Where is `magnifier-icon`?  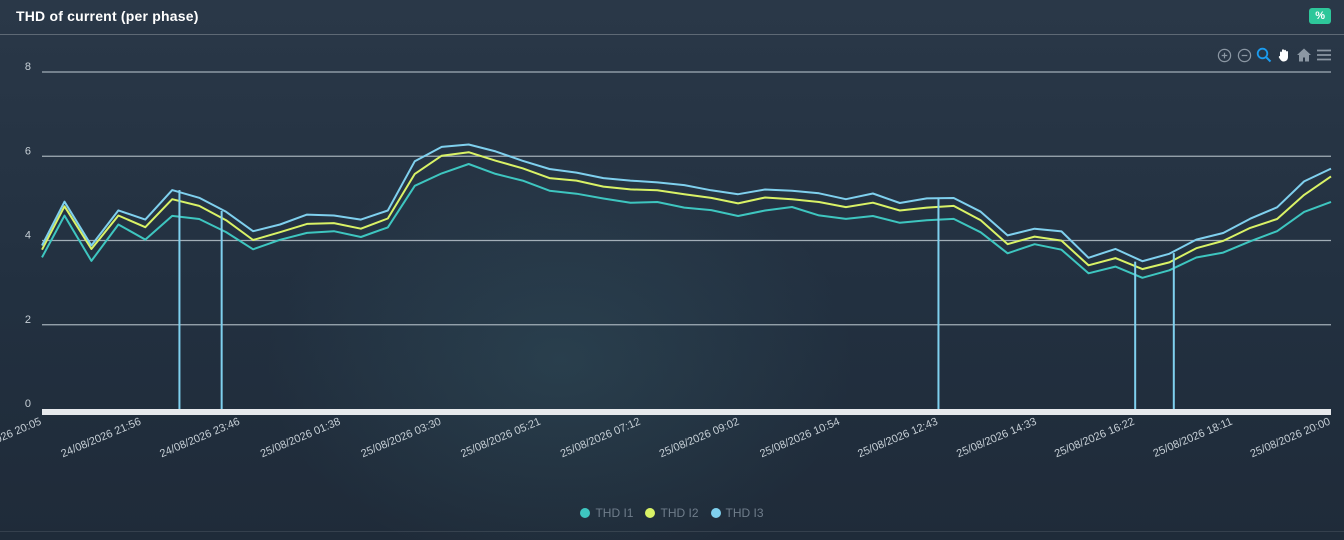
magnifier-icon is located at coordinates (1264, 55).